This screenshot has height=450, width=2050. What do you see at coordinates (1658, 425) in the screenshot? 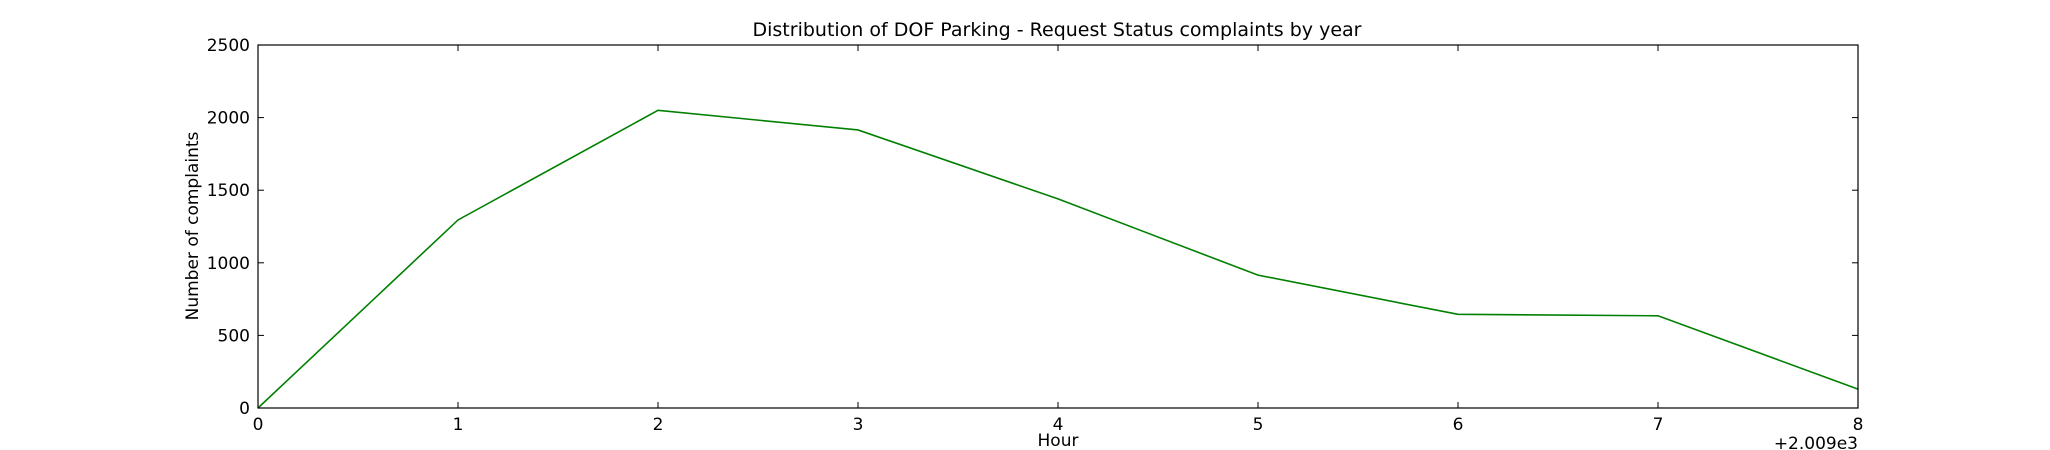
I see `x-tick-label: 7` at bounding box center [1658, 425].